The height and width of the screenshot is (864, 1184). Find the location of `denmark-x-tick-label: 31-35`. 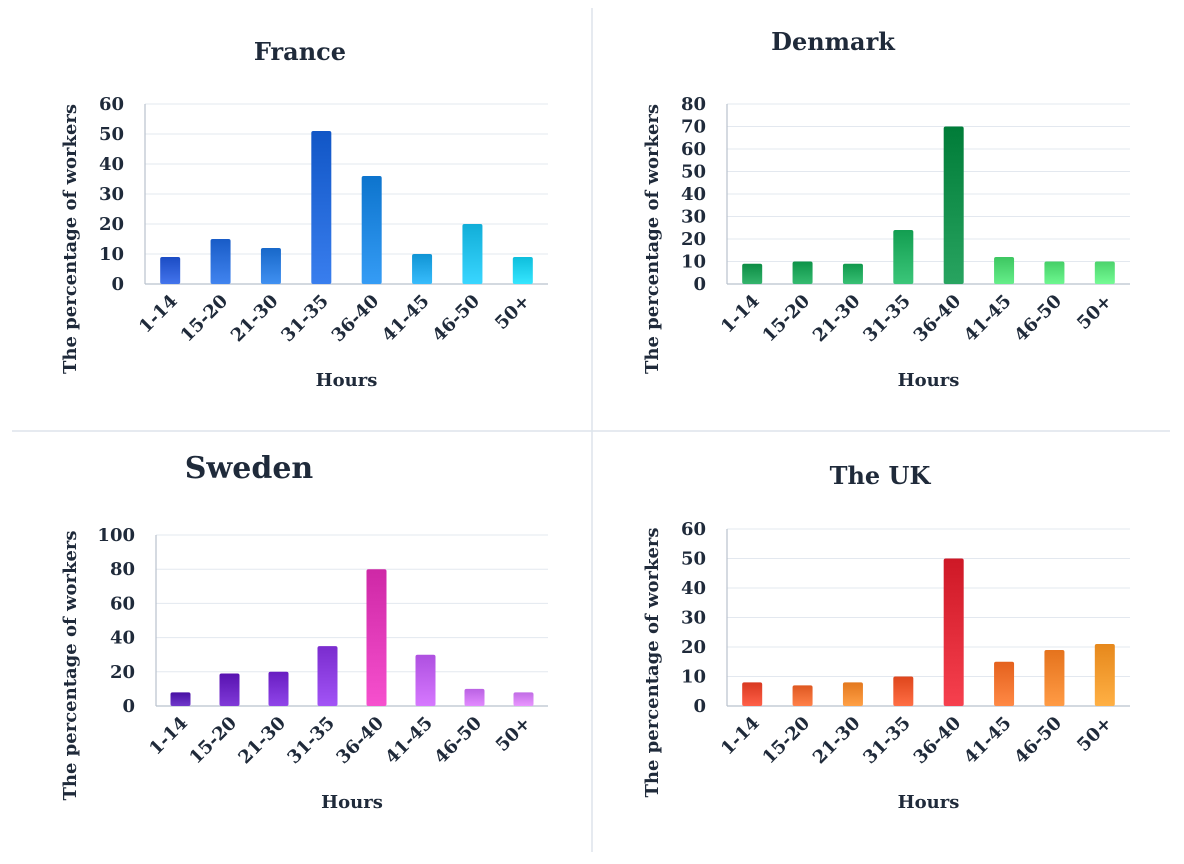

denmark-x-tick-label: 31-35 is located at coordinates (887, 319).